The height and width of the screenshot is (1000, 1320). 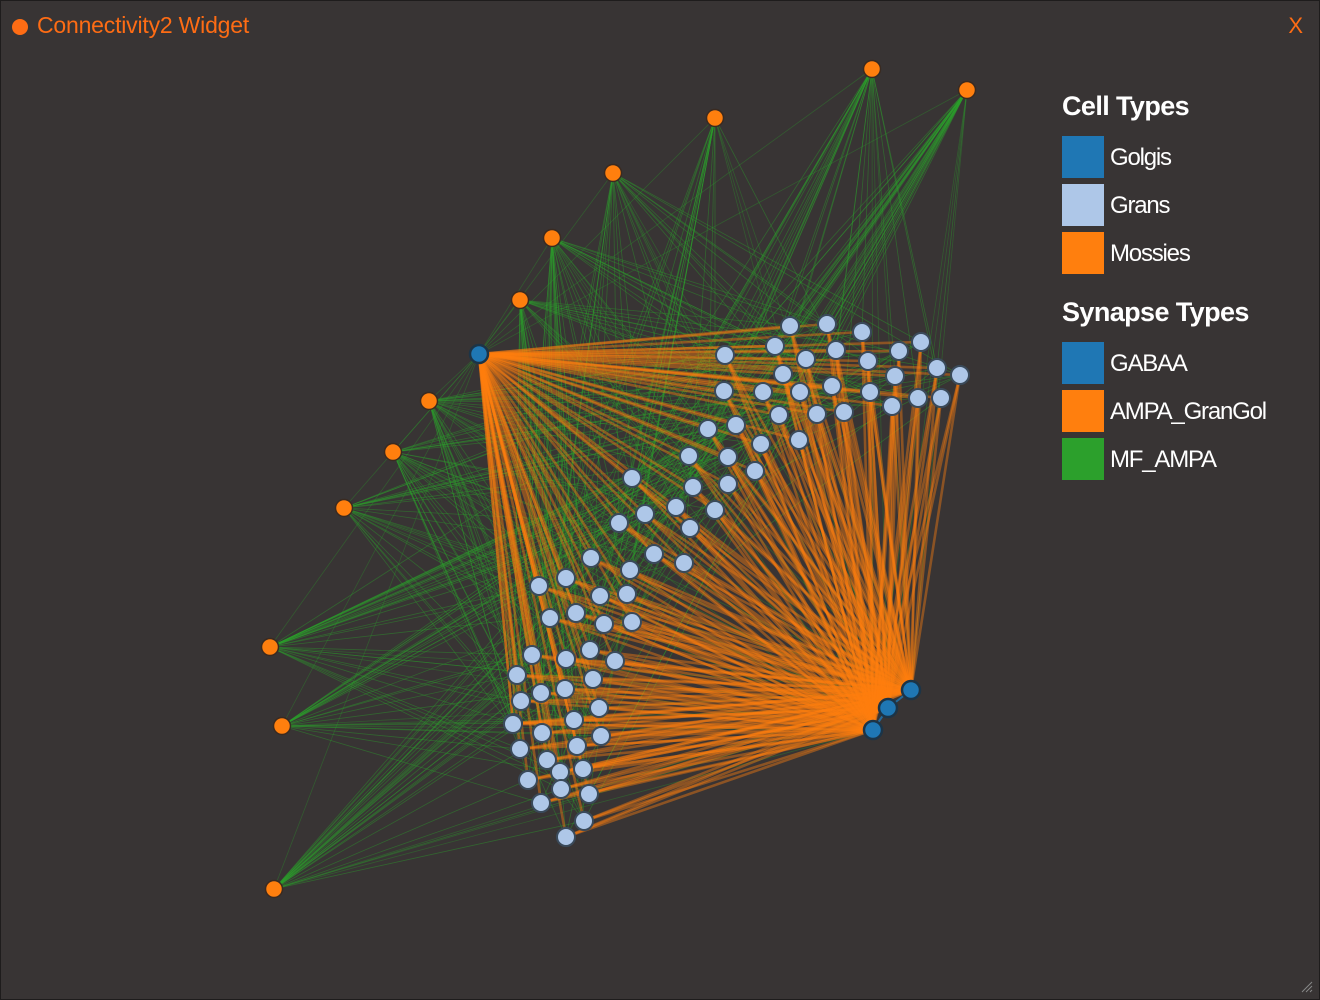 I want to click on widget-titlebar: Connectivity2 Widget X, so click(x=660, y=26).